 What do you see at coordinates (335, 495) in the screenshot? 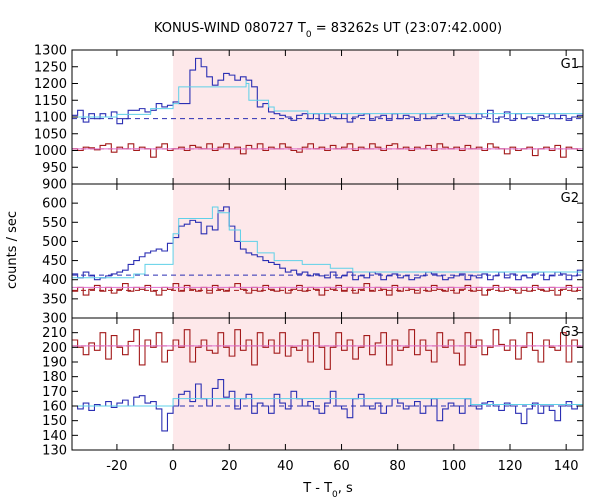
I see `x-axis-label-subscript: 0` at bounding box center [335, 495].